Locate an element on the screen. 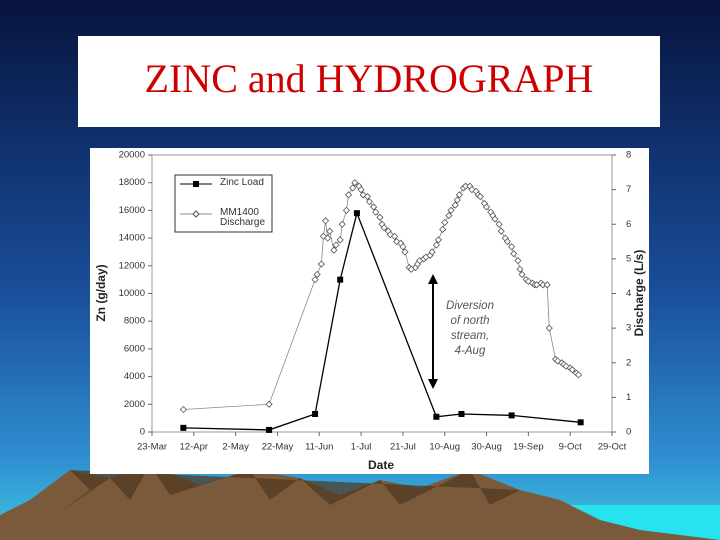 This screenshot has width=720, height=540. arrow-head is located at coordinates (433, 384).